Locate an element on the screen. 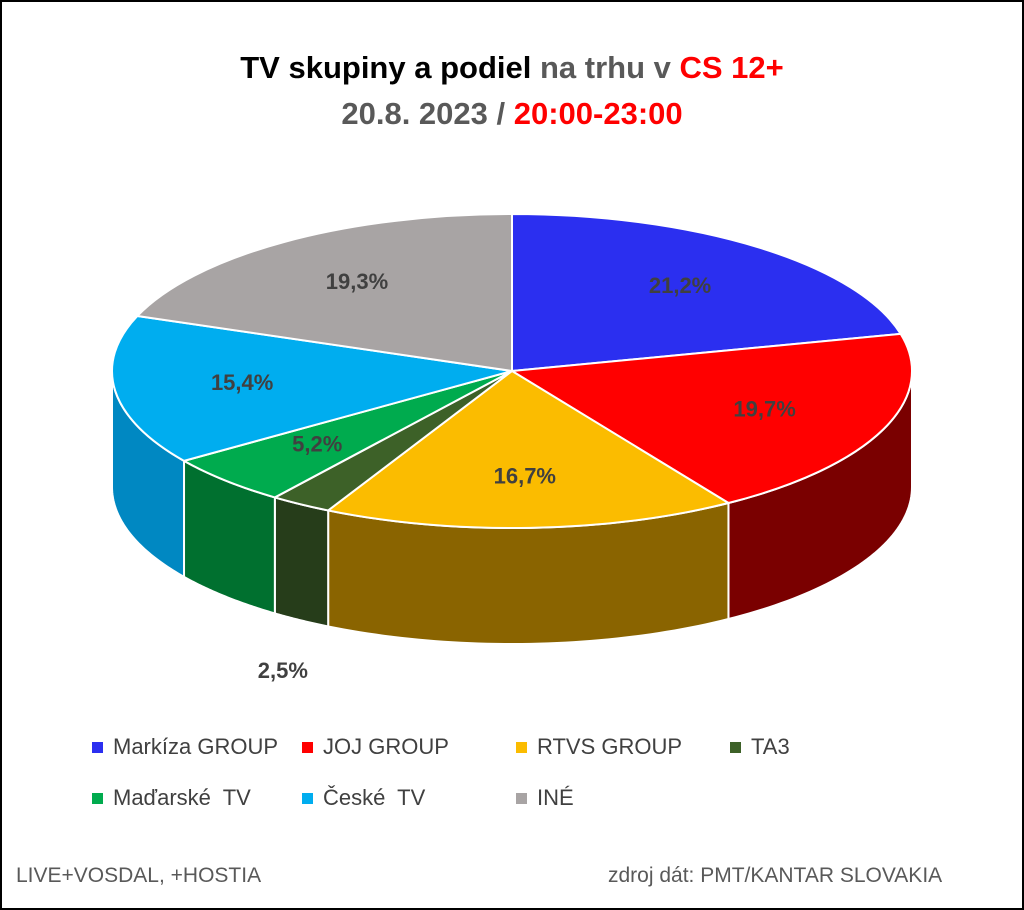 Image resolution: width=1024 pixels, height=910 pixels. data-label-ine: 19,3% is located at coordinates (357, 281).